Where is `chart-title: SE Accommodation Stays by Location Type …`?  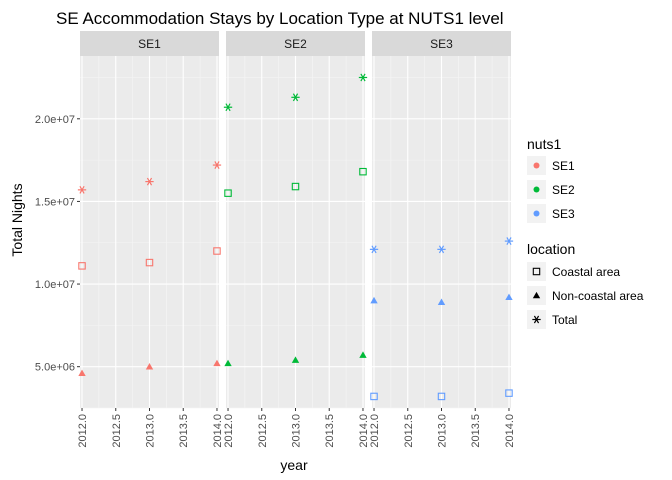 chart-title: SE Accommodation Stays by Location Type … is located at coordinates (280, 18).